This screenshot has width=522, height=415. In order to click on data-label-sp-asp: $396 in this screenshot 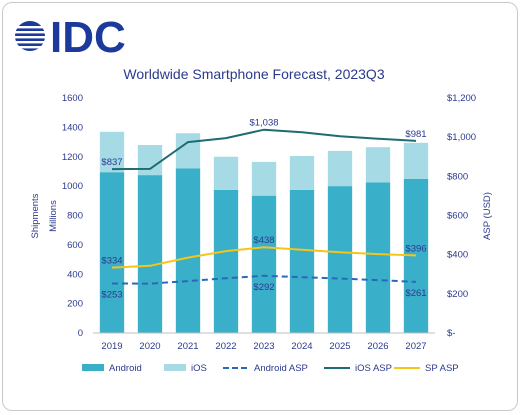, I will do `click(415, 248)`.